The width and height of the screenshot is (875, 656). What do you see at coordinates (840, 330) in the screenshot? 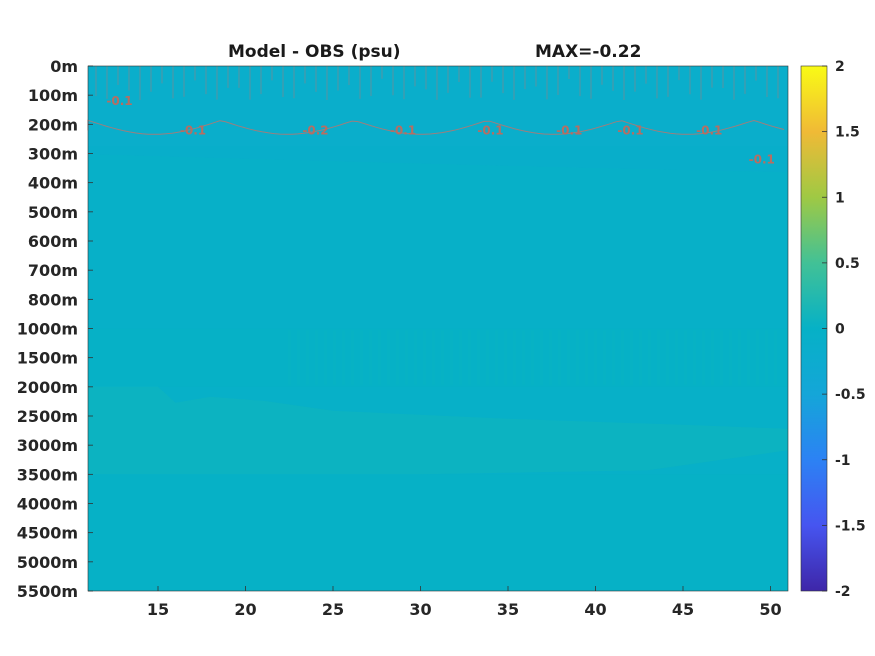
I see `colorbar-tick-label: 0` at bounding box center [840, 330].